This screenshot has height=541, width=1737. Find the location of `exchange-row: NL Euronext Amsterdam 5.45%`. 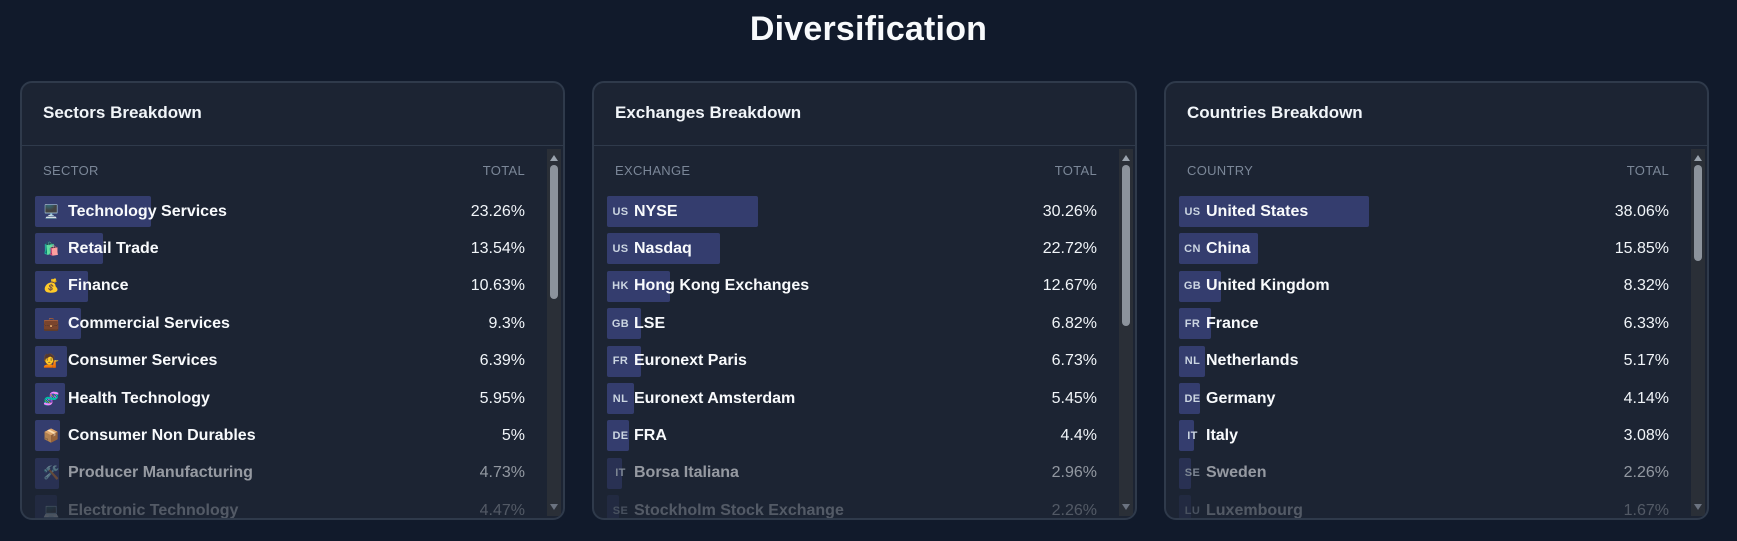

exchange-row: NL Euronext Amsterdam 5.45% is located at coordinates (852, 398).